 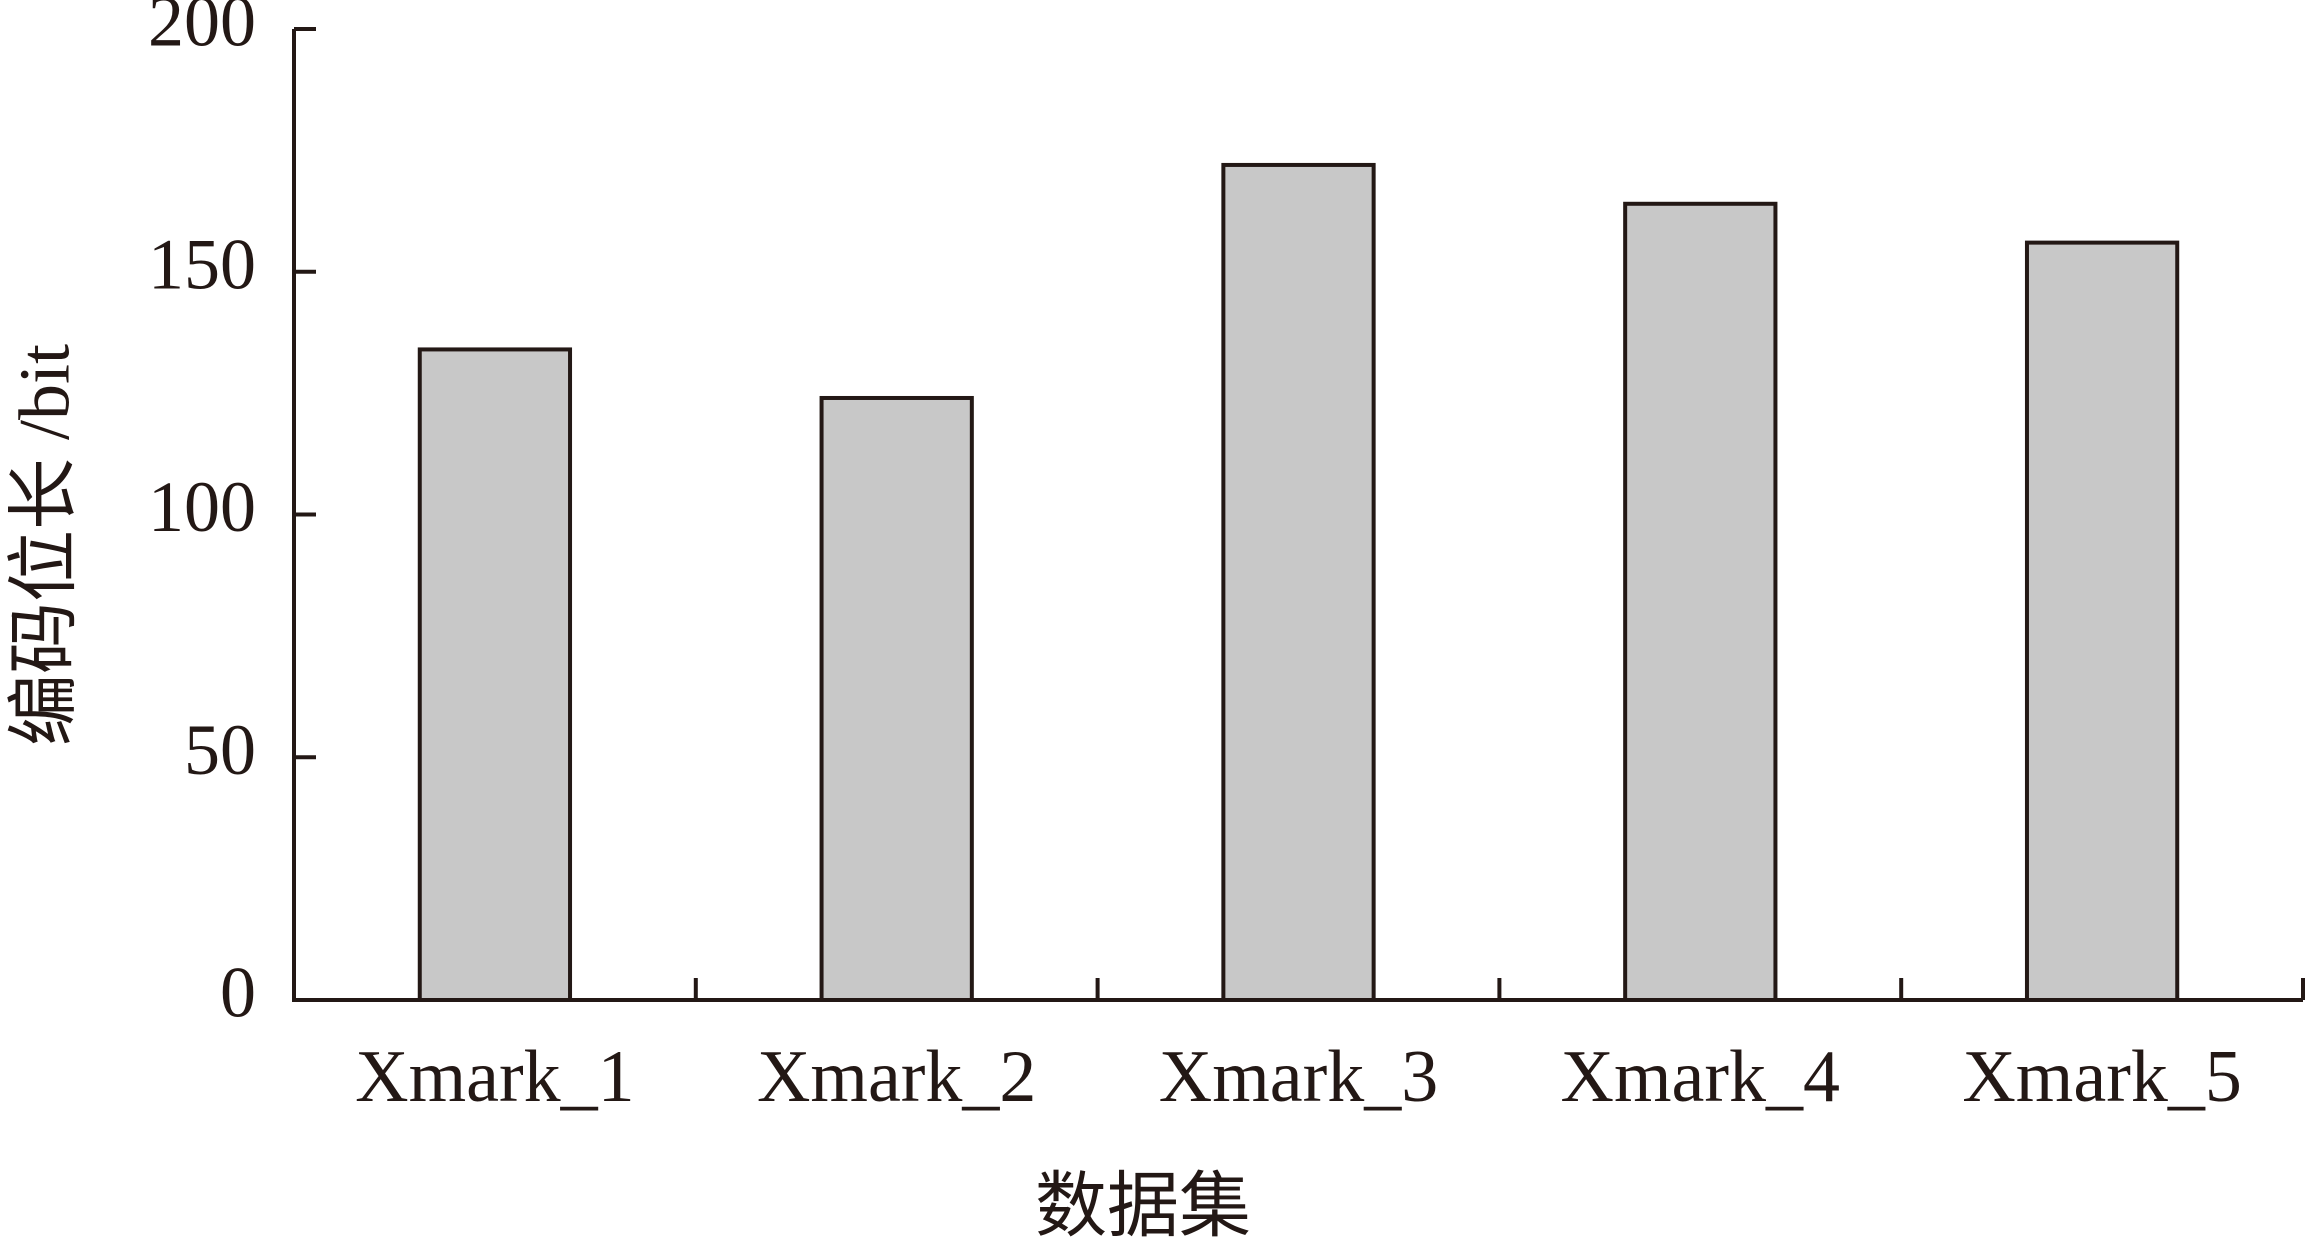 What do you see at coordinates (897, 1077) in the screenshot?
I see `x-tick-label: Xmark_2` at bounding box center [897, 1077].